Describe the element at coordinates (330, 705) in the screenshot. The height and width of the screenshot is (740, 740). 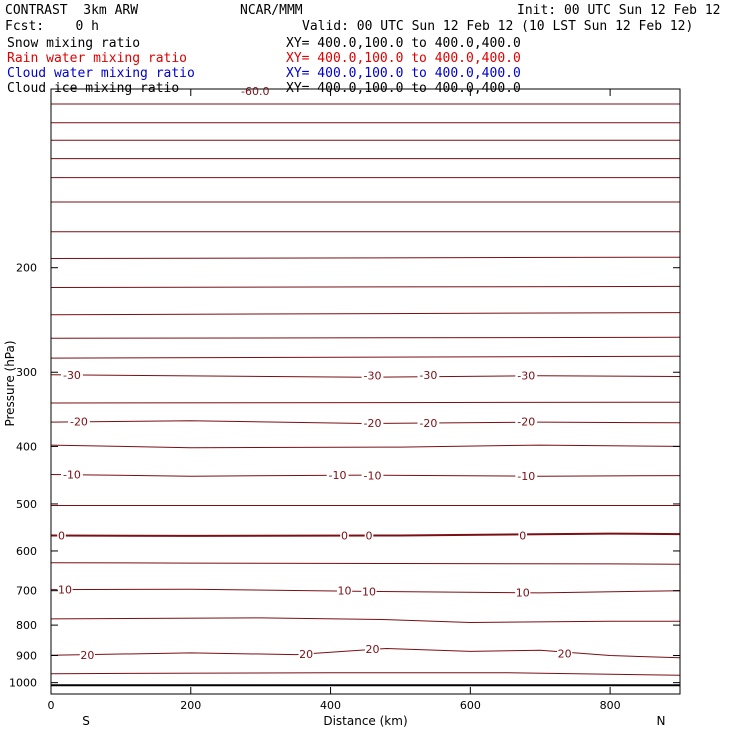
I see `x-tick-label: 400` at that location.